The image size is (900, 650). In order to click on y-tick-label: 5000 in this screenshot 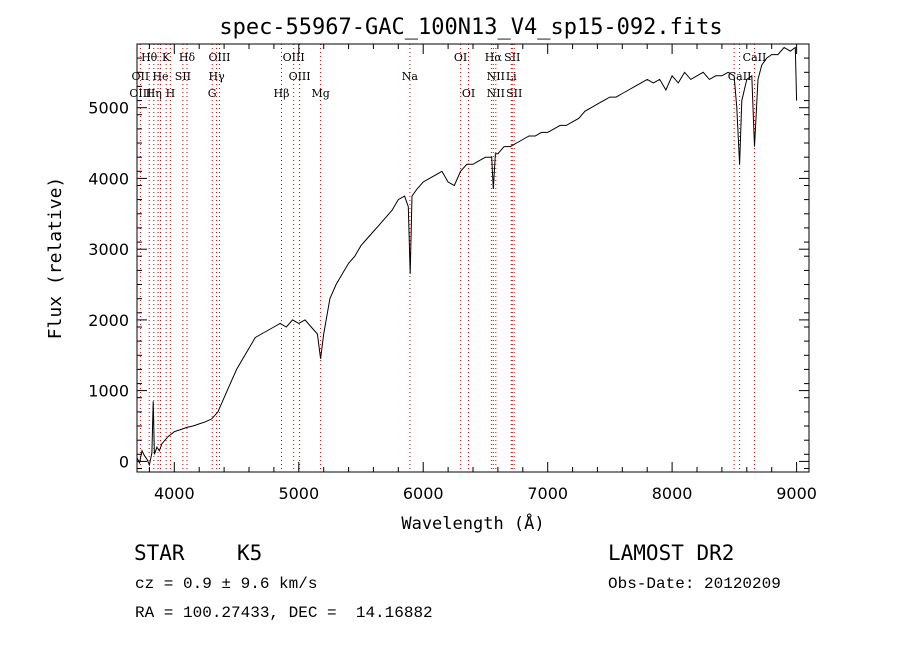, I will do `click(108, 108)`.